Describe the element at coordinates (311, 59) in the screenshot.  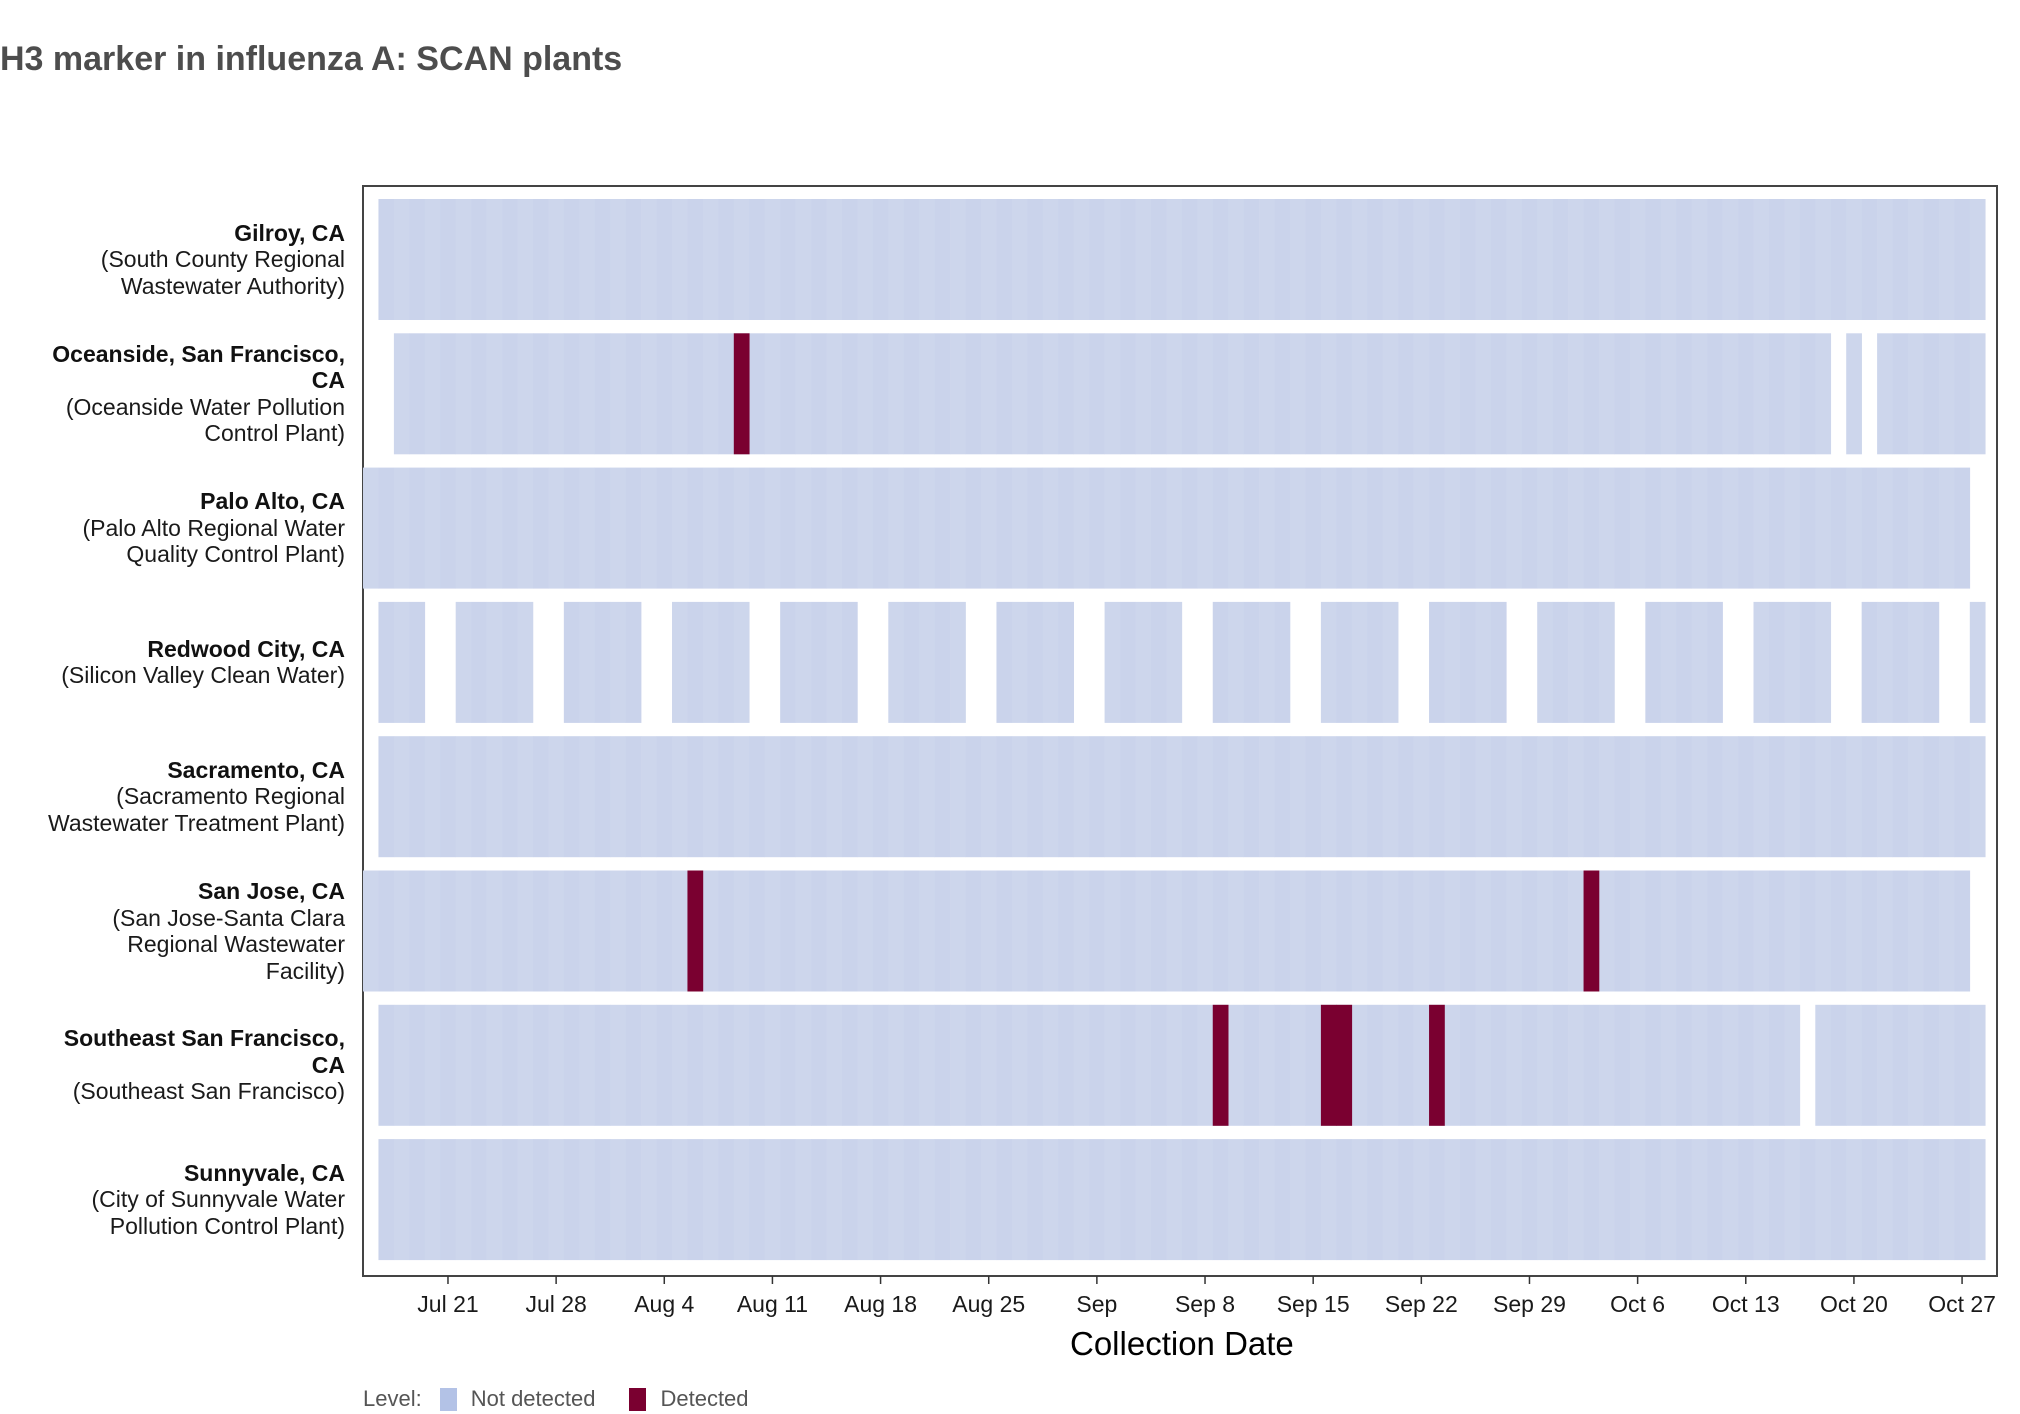
I see `chart-title: H3 marker in influenza A: SCAN plants` at that location.